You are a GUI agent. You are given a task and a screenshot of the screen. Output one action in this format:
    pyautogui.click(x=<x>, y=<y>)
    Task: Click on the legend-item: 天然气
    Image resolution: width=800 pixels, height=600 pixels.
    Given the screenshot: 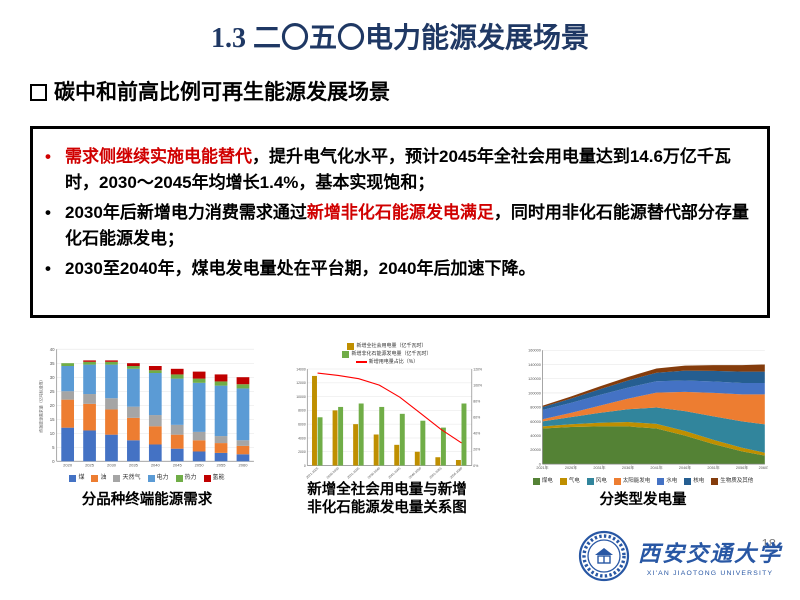 What is the action you would take?
    pyautogui.click(x=127, y=478)
    